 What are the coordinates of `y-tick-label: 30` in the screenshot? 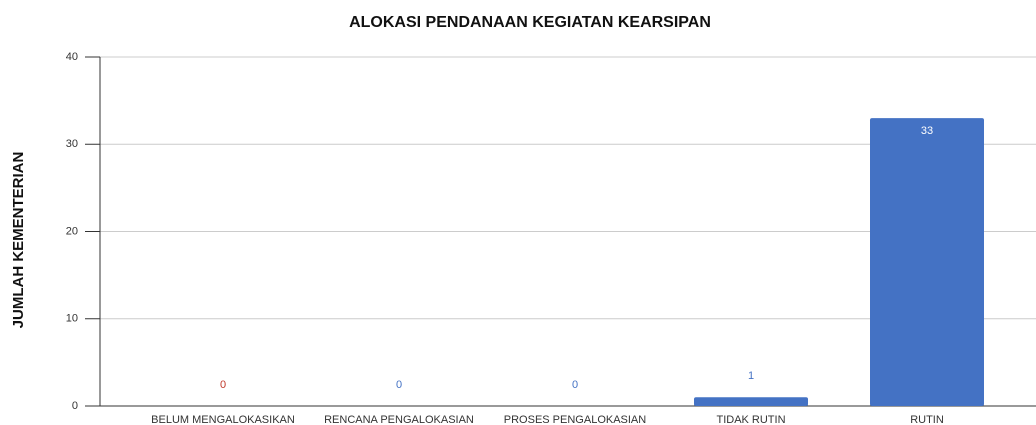 It's located at (72, 144).